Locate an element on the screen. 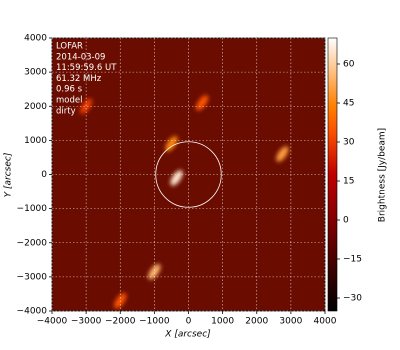 Image resolution: width=400 pixels, height=350 pixels. annotation: 61.32 MHz is located at coordinates (79, 79).